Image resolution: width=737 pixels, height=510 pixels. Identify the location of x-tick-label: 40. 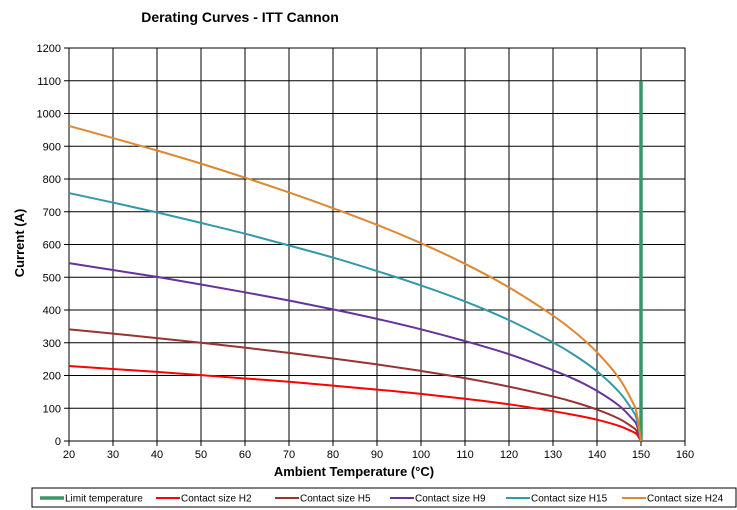
(157, 455).